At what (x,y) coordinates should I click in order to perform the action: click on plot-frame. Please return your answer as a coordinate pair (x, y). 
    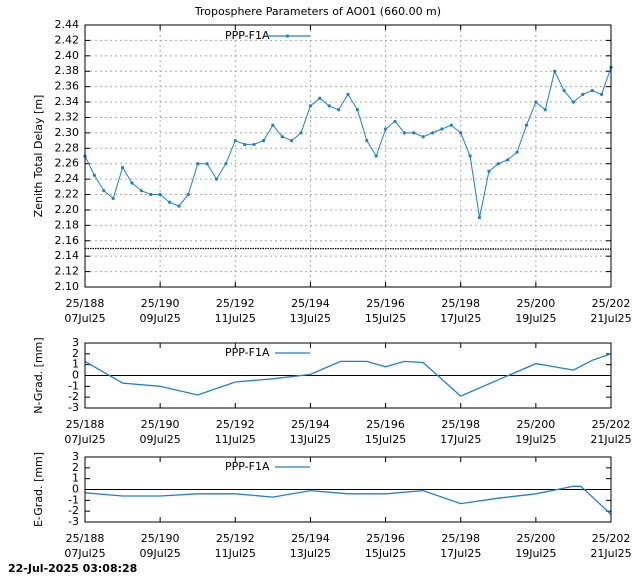
    Looking at the image, I should click on (348, 489).